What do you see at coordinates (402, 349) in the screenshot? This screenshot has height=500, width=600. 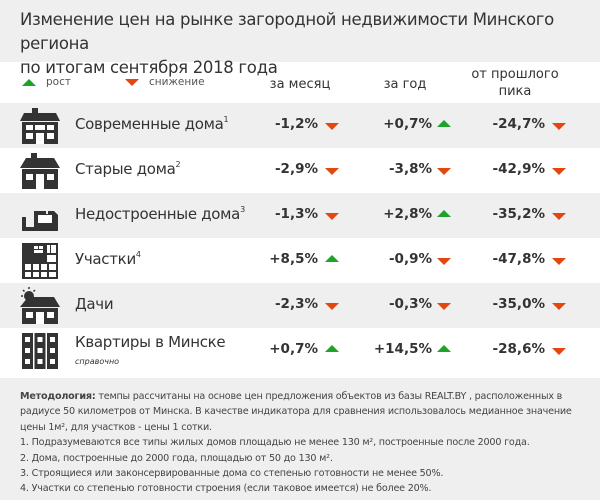 I see `year-change: +14,5%` at bounding box center [402, 349].